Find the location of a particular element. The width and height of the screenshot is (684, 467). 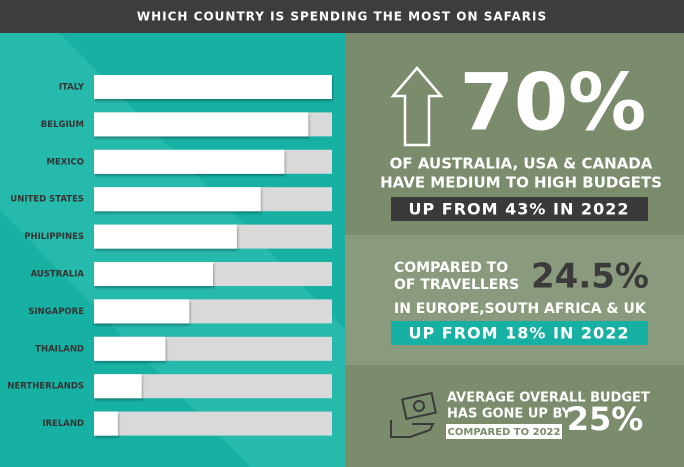

category-label: NERTHERLANDS is located at coordinates (45, 387).